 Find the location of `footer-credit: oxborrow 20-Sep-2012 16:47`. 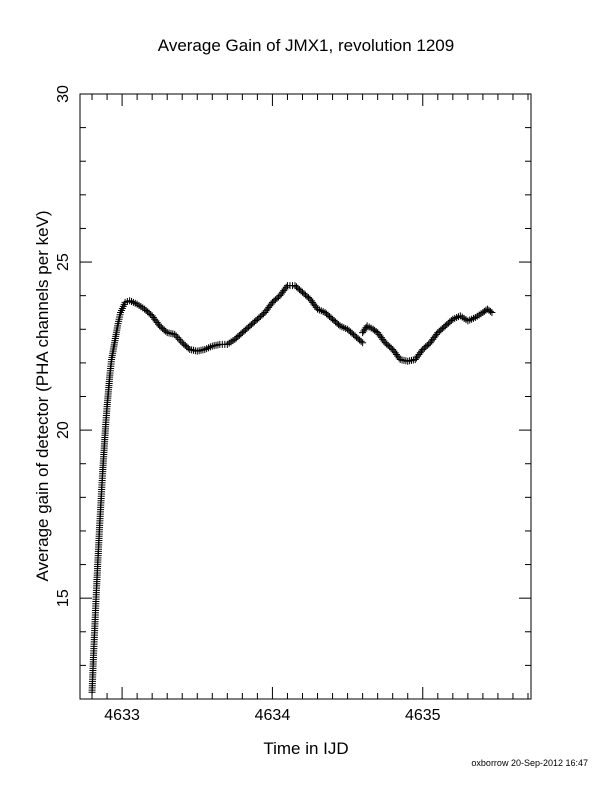

footer-credit: oxborrow 20-Sep-2012 16:47 is located at coordinates (529, 763).